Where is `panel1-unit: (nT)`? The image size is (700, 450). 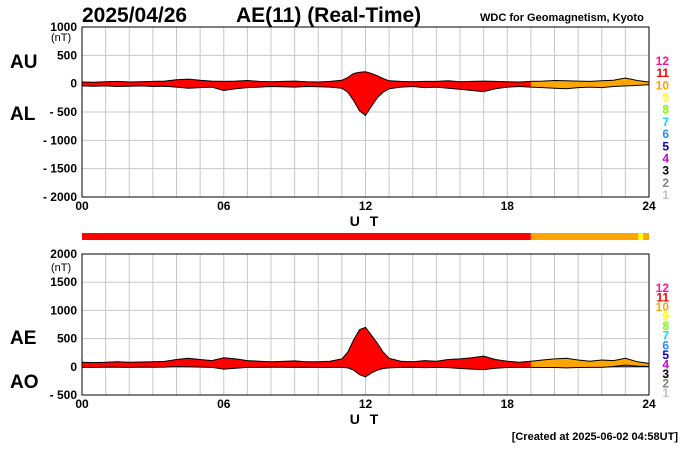
panel1-unit: (nT) is located at coordinates (61, 38).